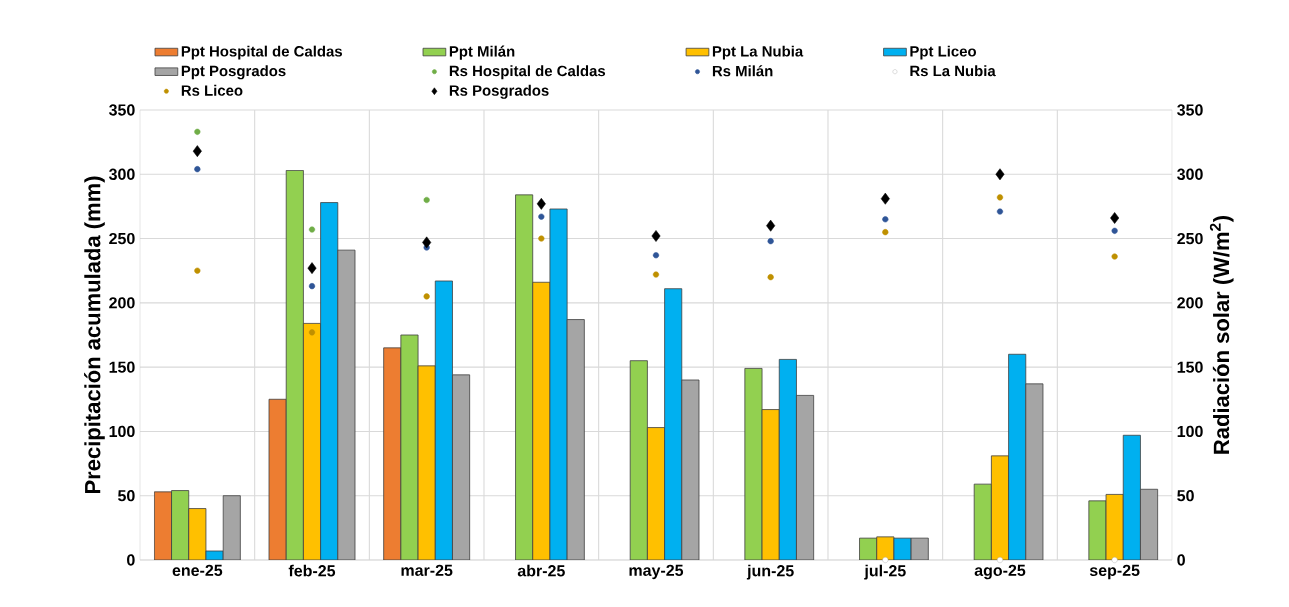  Describe the element at coordinates (656, 572) in the screenshot. I see `x-tick-label: may-25` at that location.